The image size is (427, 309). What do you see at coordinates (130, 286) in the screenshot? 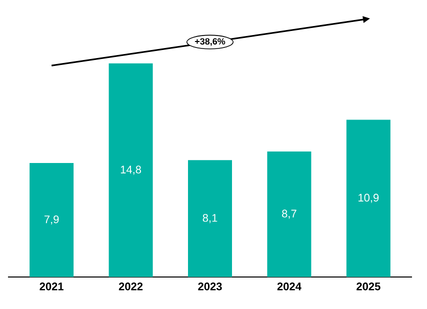
I see `x-tick-label: 2022` at bounding box center [130, 286].